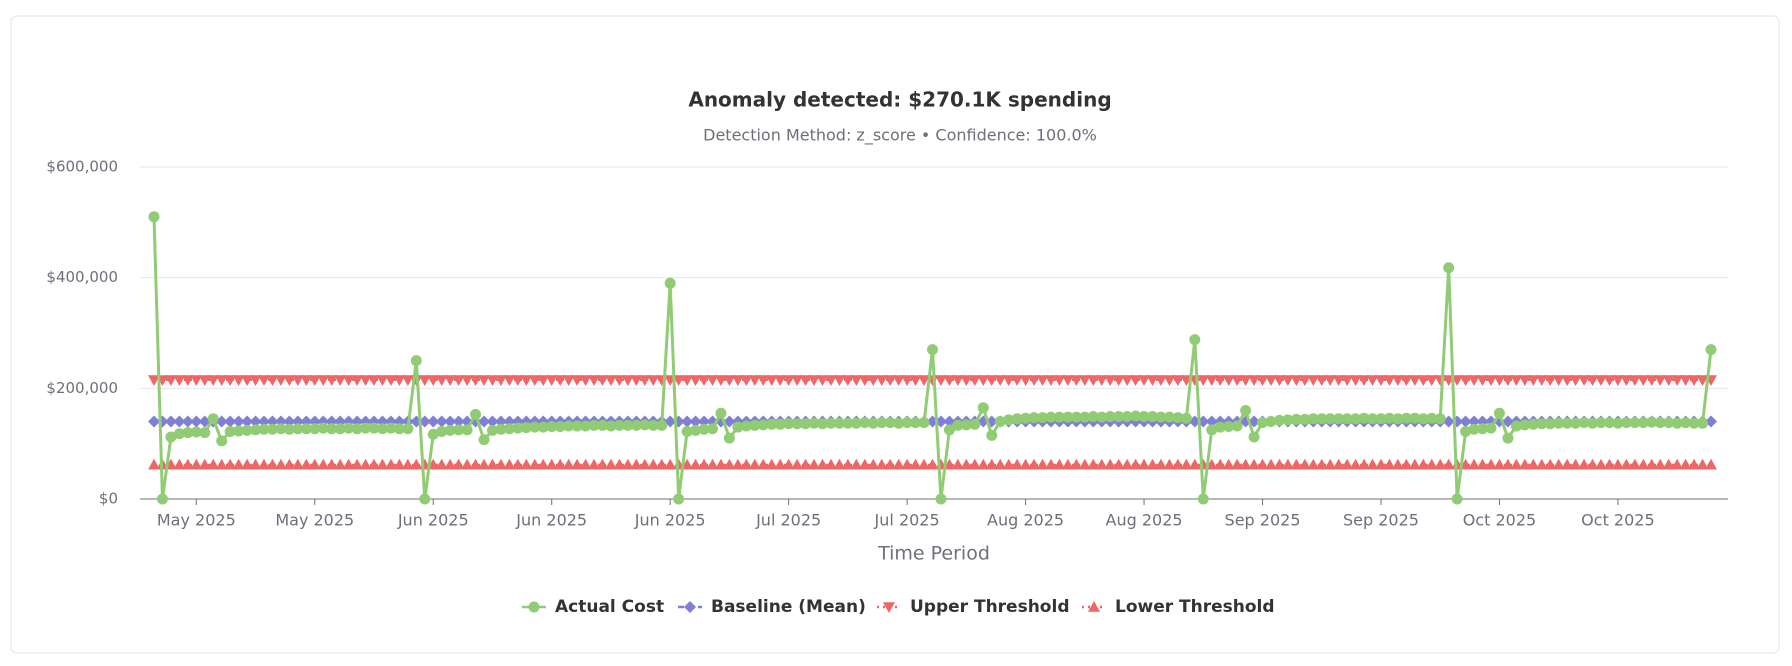 Image resolution: width=1792 pixels, height=666 pixels. Describe the element at coordinates (899, 100) in the screenshot. I see `chart-title: Anomaly detected: $270.1K spending` at that location.